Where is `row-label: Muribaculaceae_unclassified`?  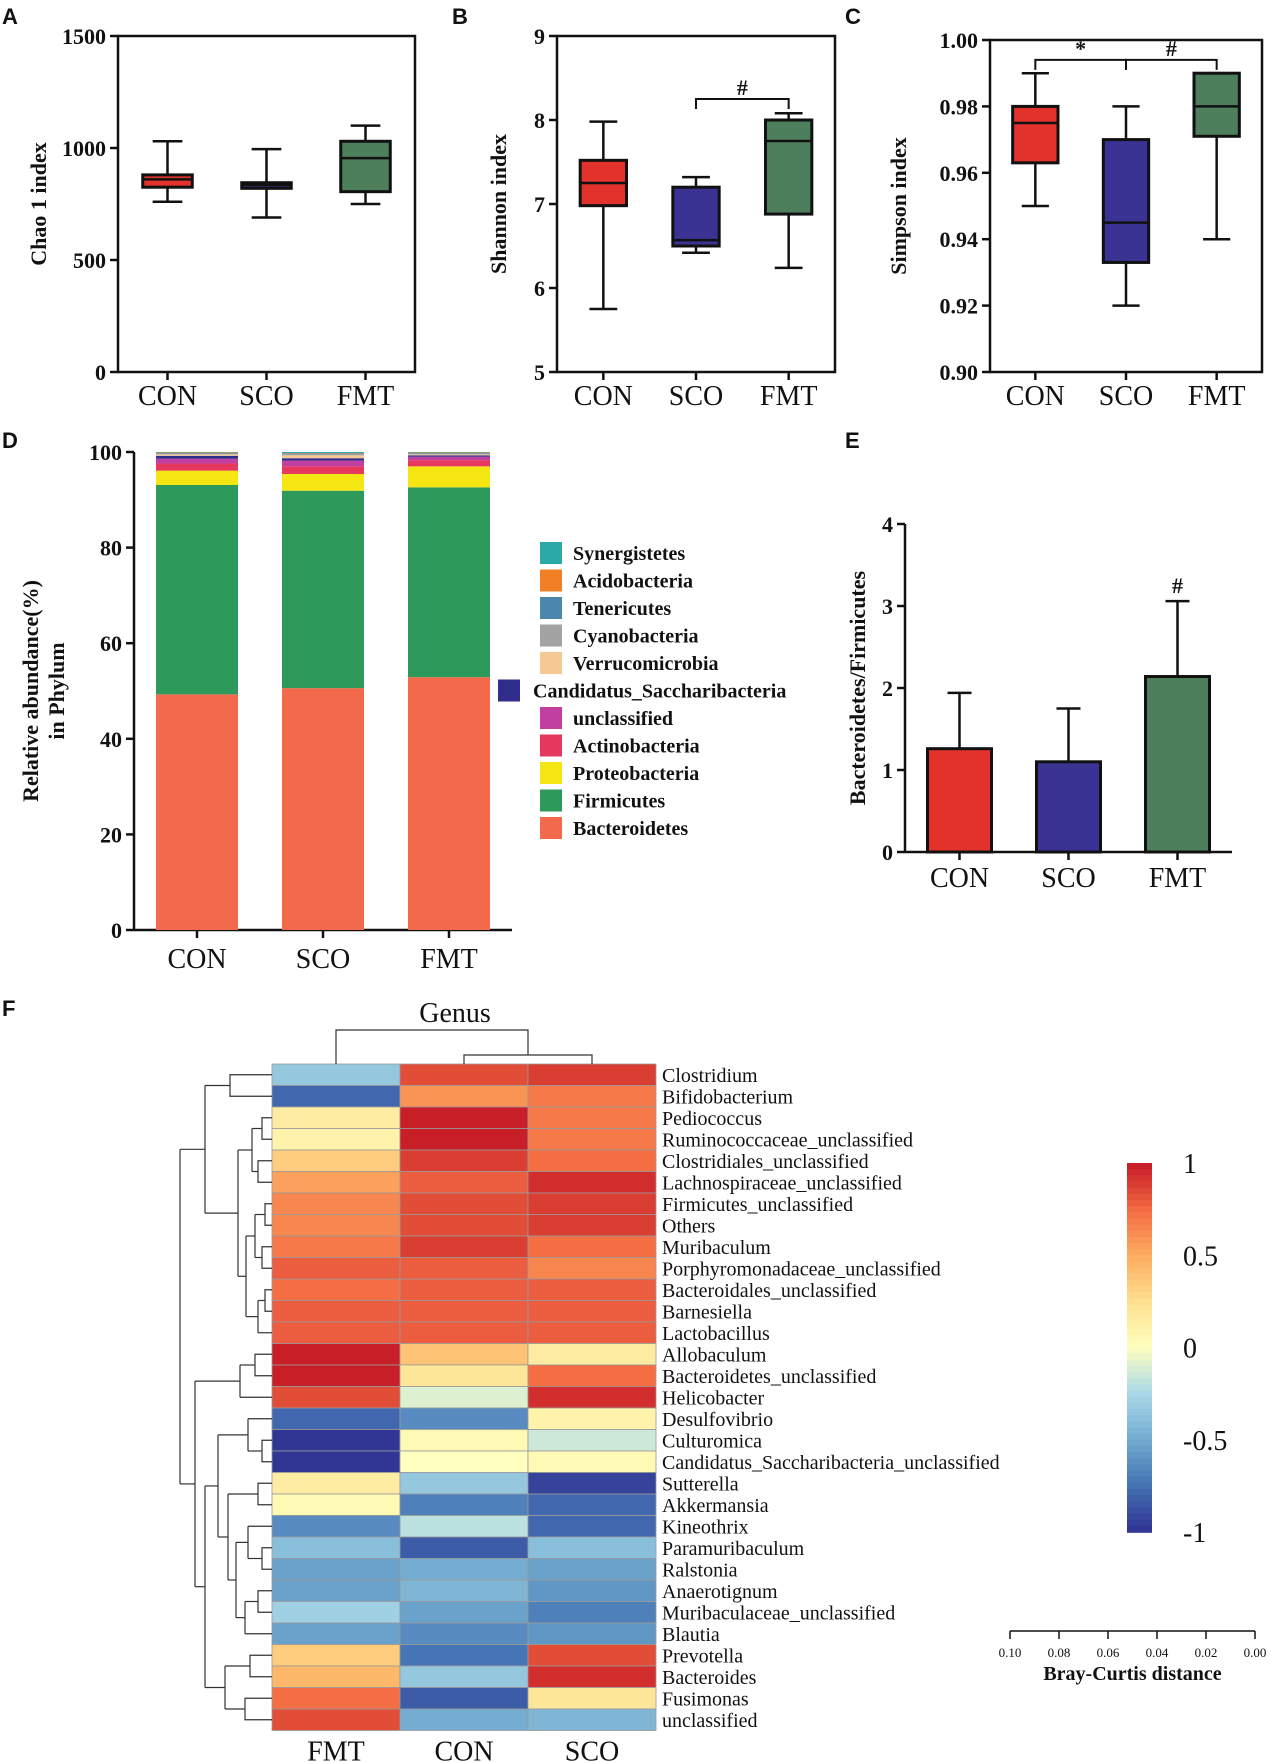 row-label: Muribaculaceae_unclassified is located at coordinates (778, 1613).